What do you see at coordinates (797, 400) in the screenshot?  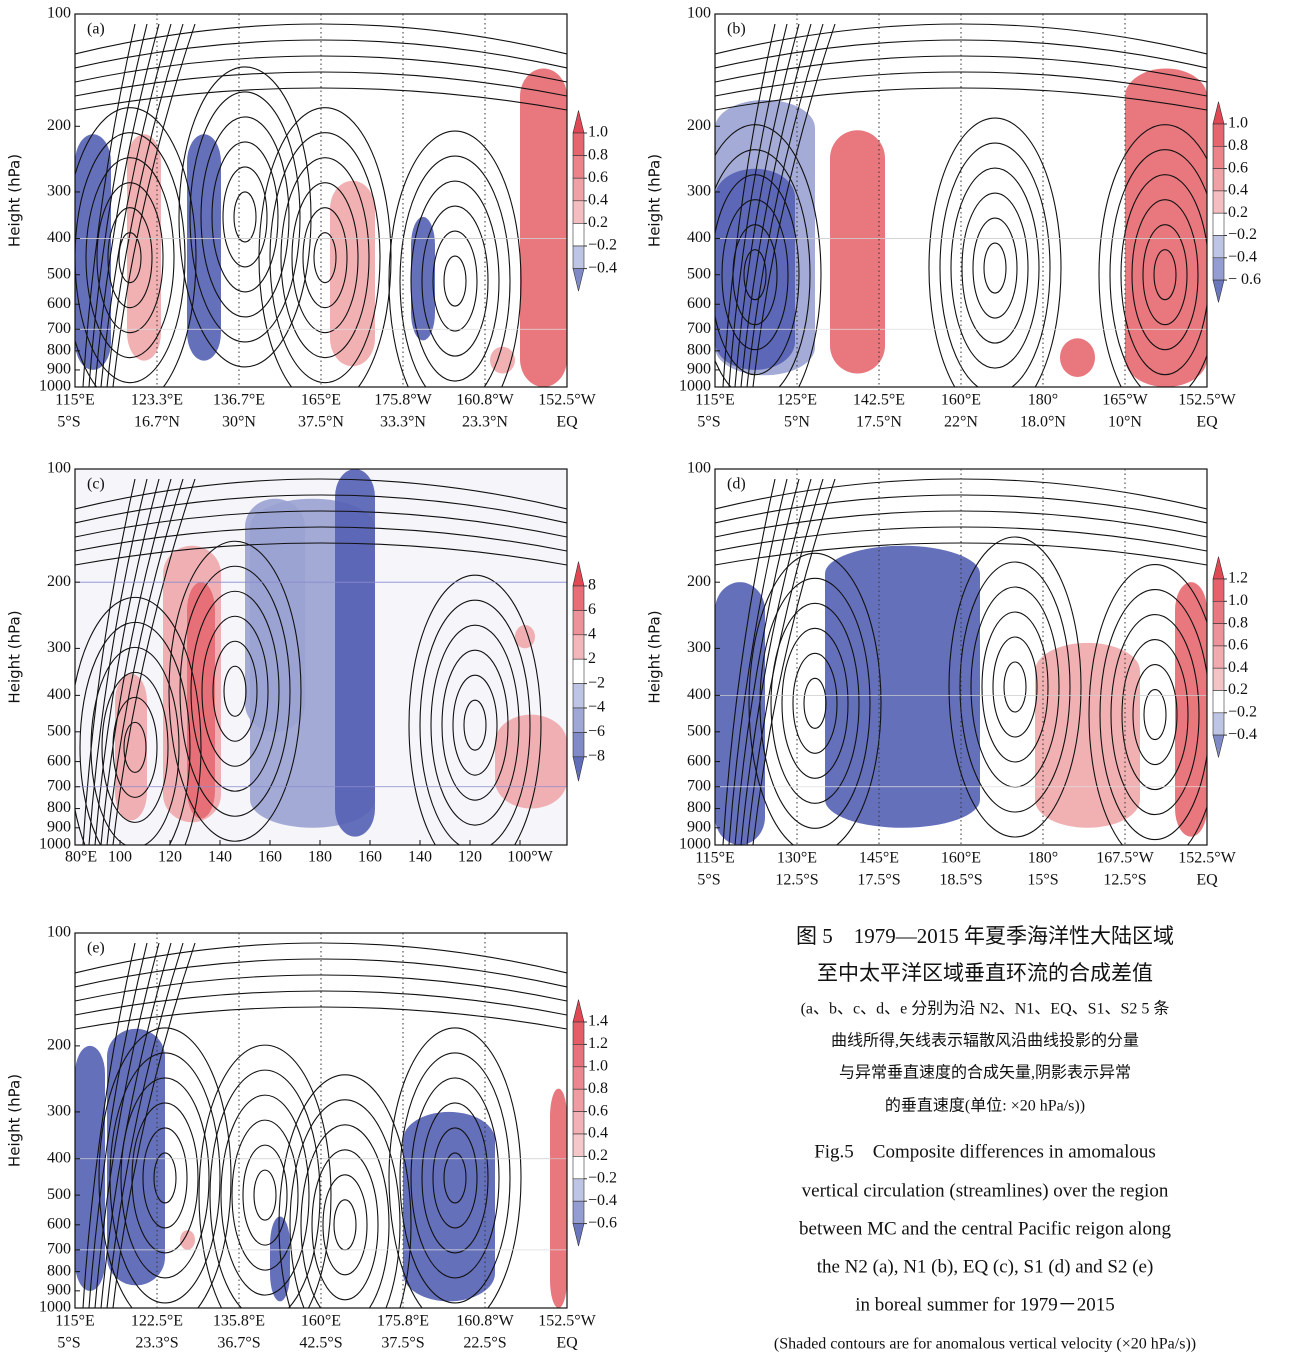 I see `x-tick-label: 125°E` at bounding box center [797, 400].